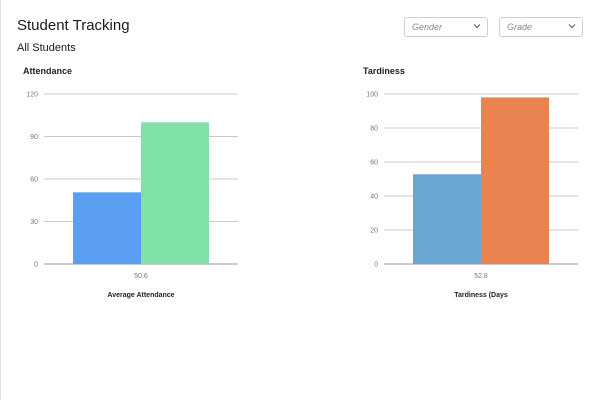 The image size is (600, 400). What do you see at coordinates (374, 197) in the screenshot?
I see `tardiness-y-tick-label: 40` at bounding box center [374, 197].